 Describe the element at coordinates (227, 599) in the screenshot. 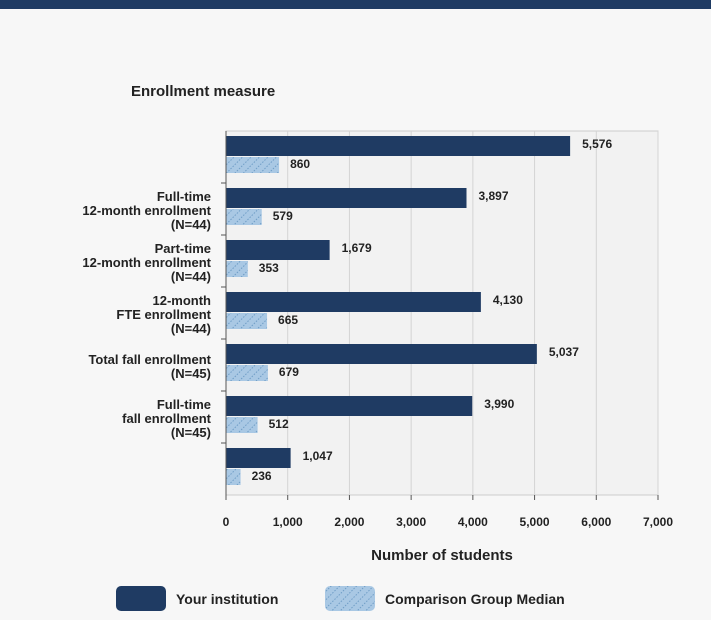

I see `legend-label-your-institution: Your institution` at that location.